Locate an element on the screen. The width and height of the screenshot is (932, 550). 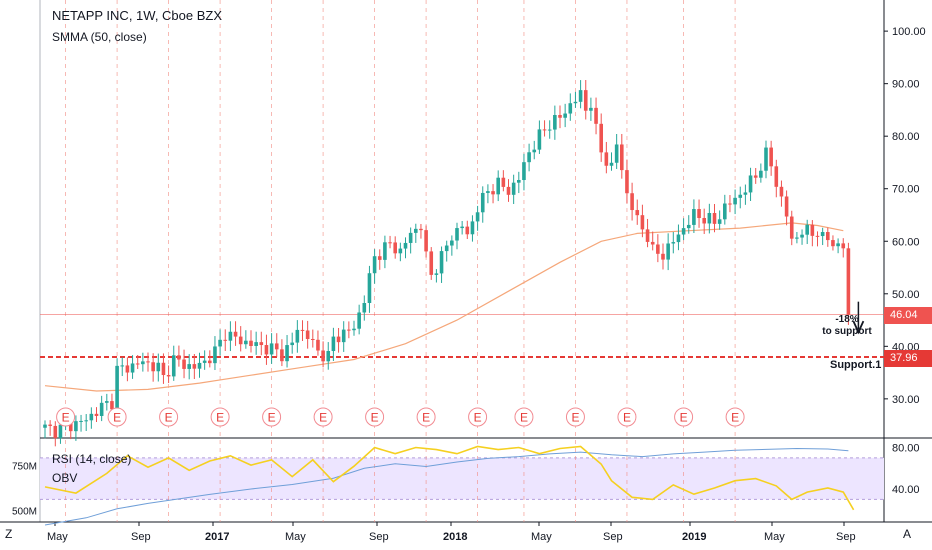
rsi-tick-label: 40.00 is located at coordinates (906, 490).